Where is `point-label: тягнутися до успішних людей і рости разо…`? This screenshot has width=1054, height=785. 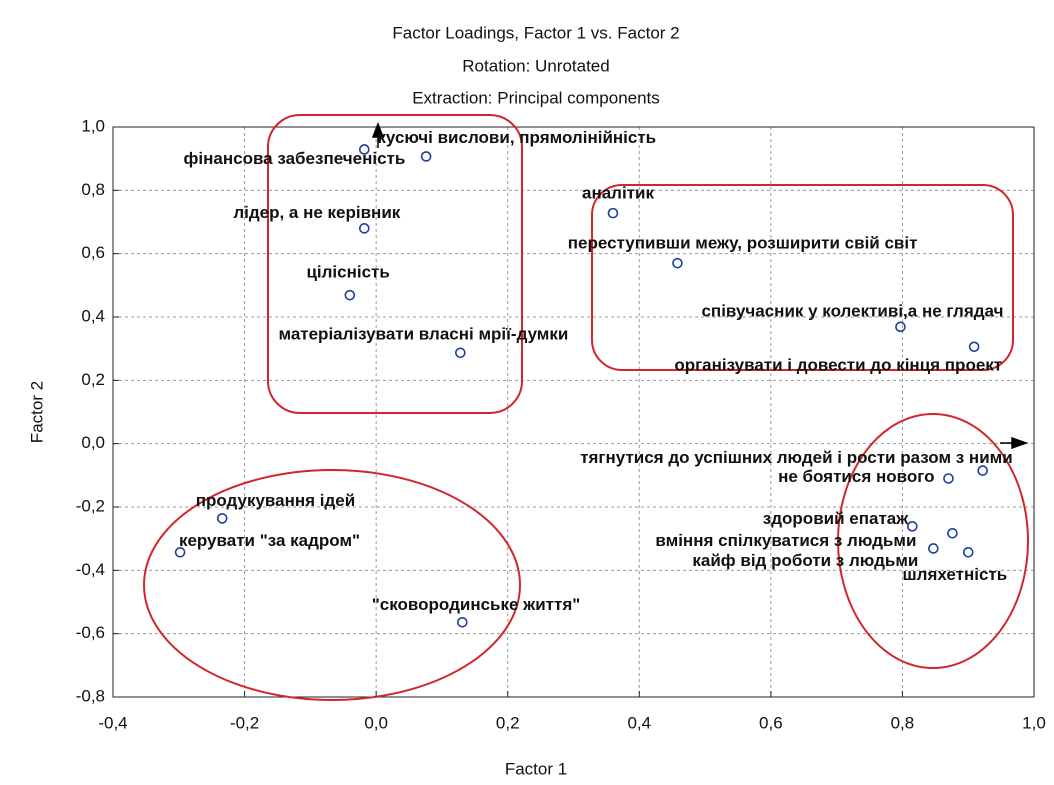 point-label: тягнутися до успішних людей і рости разо… is located at coordinates (796, 457).